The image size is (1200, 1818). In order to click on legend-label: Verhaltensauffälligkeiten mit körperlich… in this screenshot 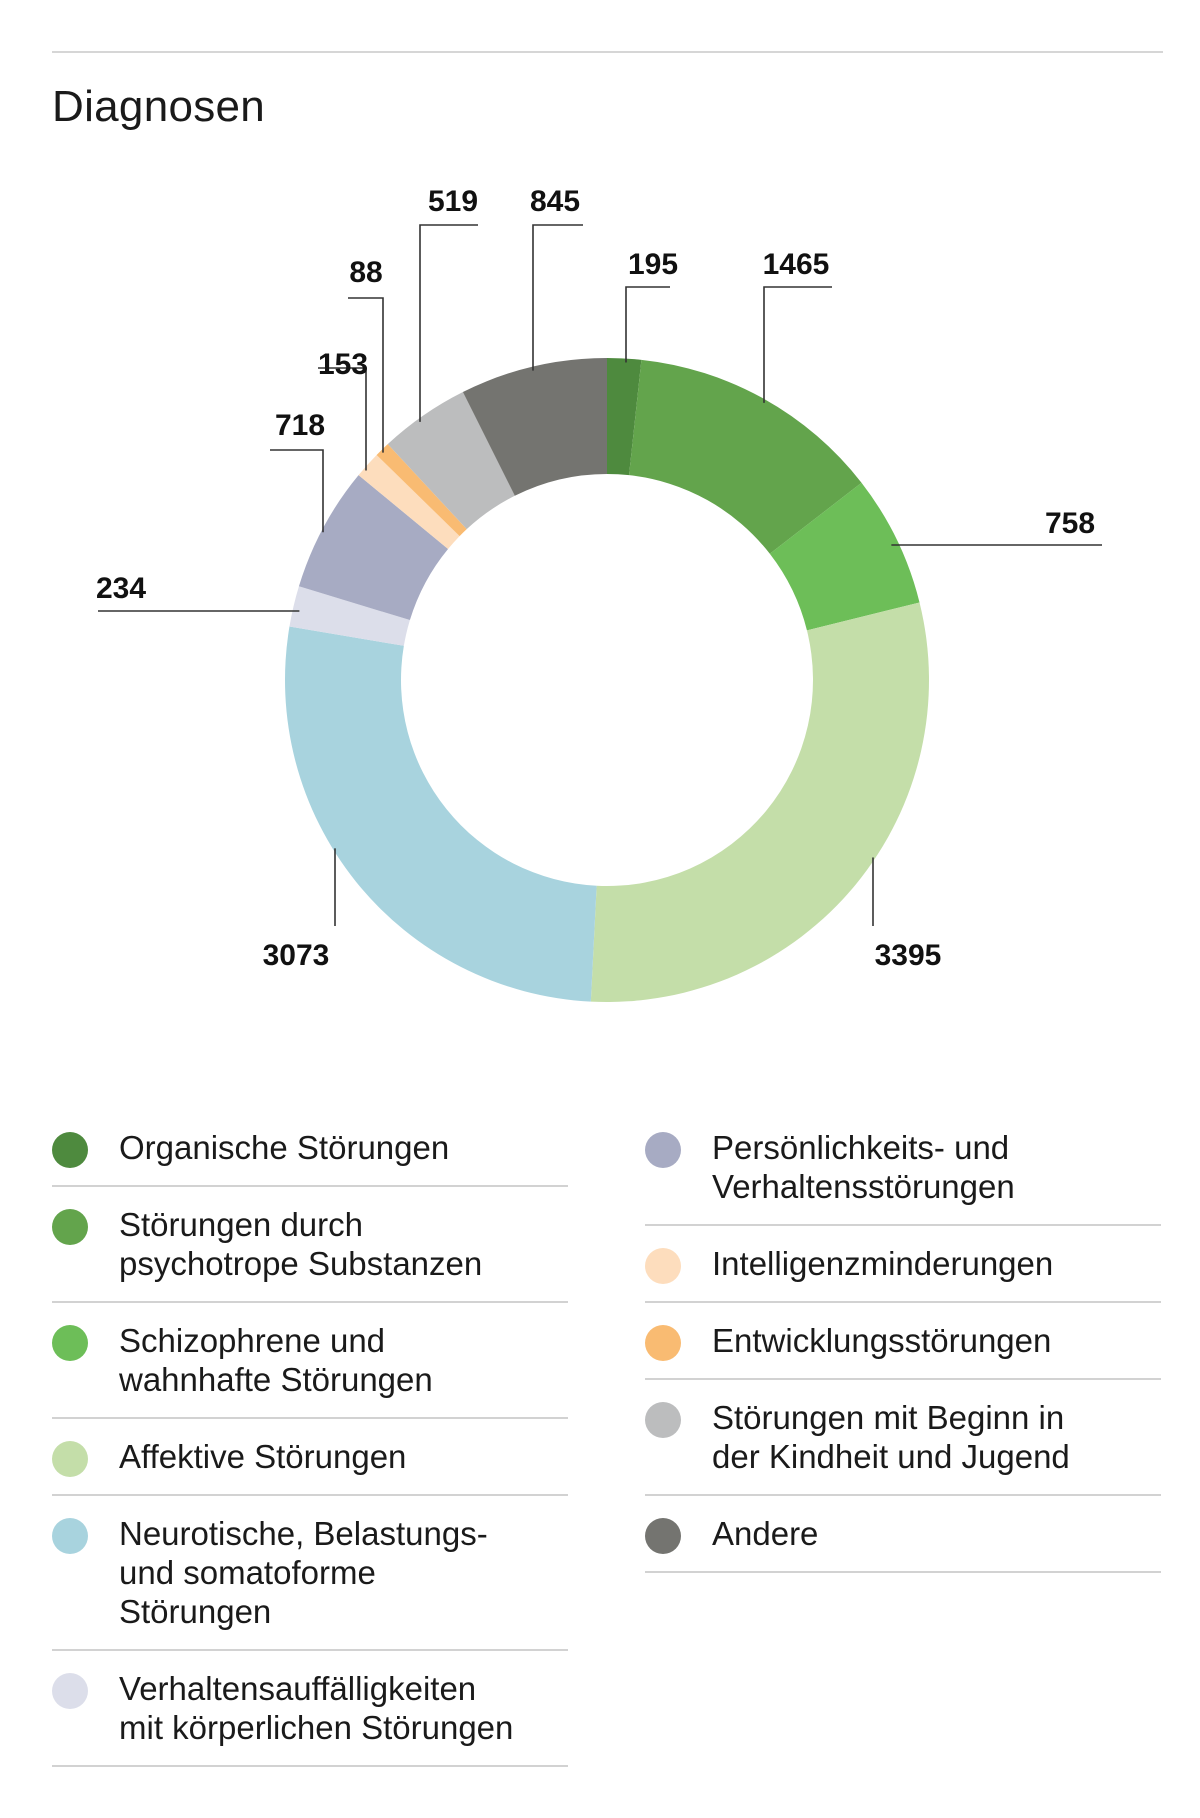, I will do `click(316, 1708)`.